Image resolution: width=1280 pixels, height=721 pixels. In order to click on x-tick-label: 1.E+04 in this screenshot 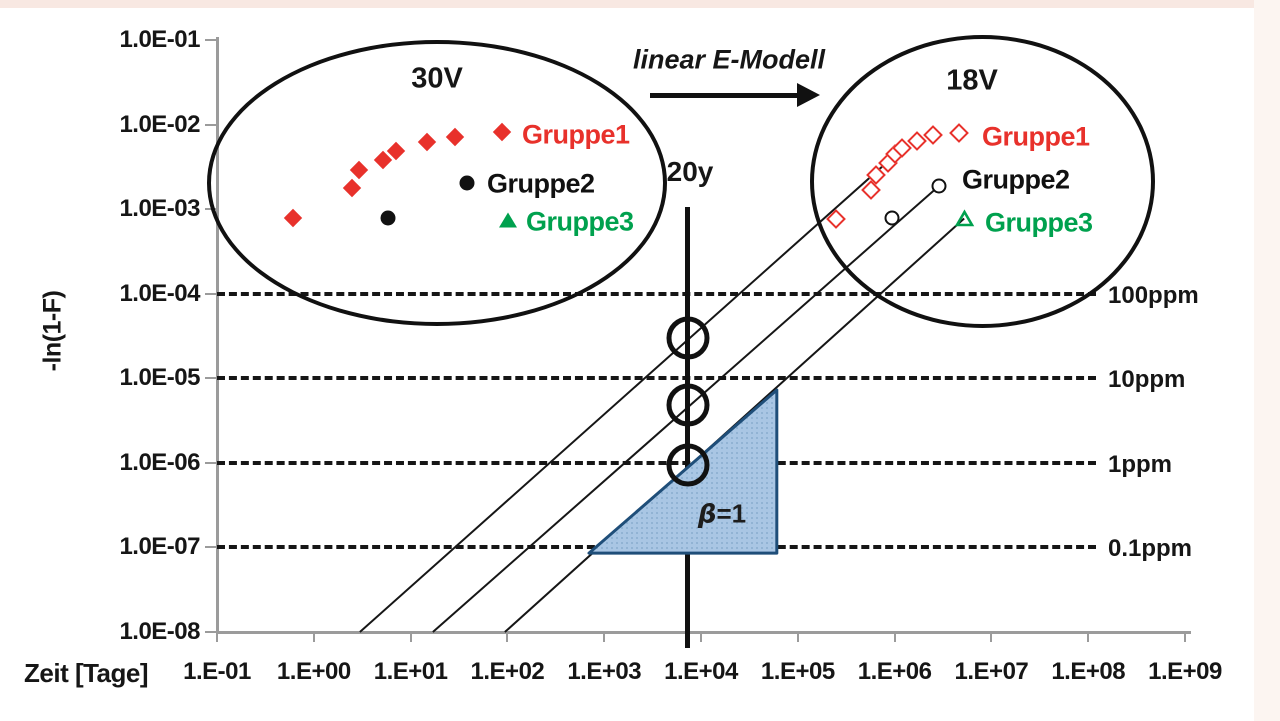, I will do `click(701, 671)`.